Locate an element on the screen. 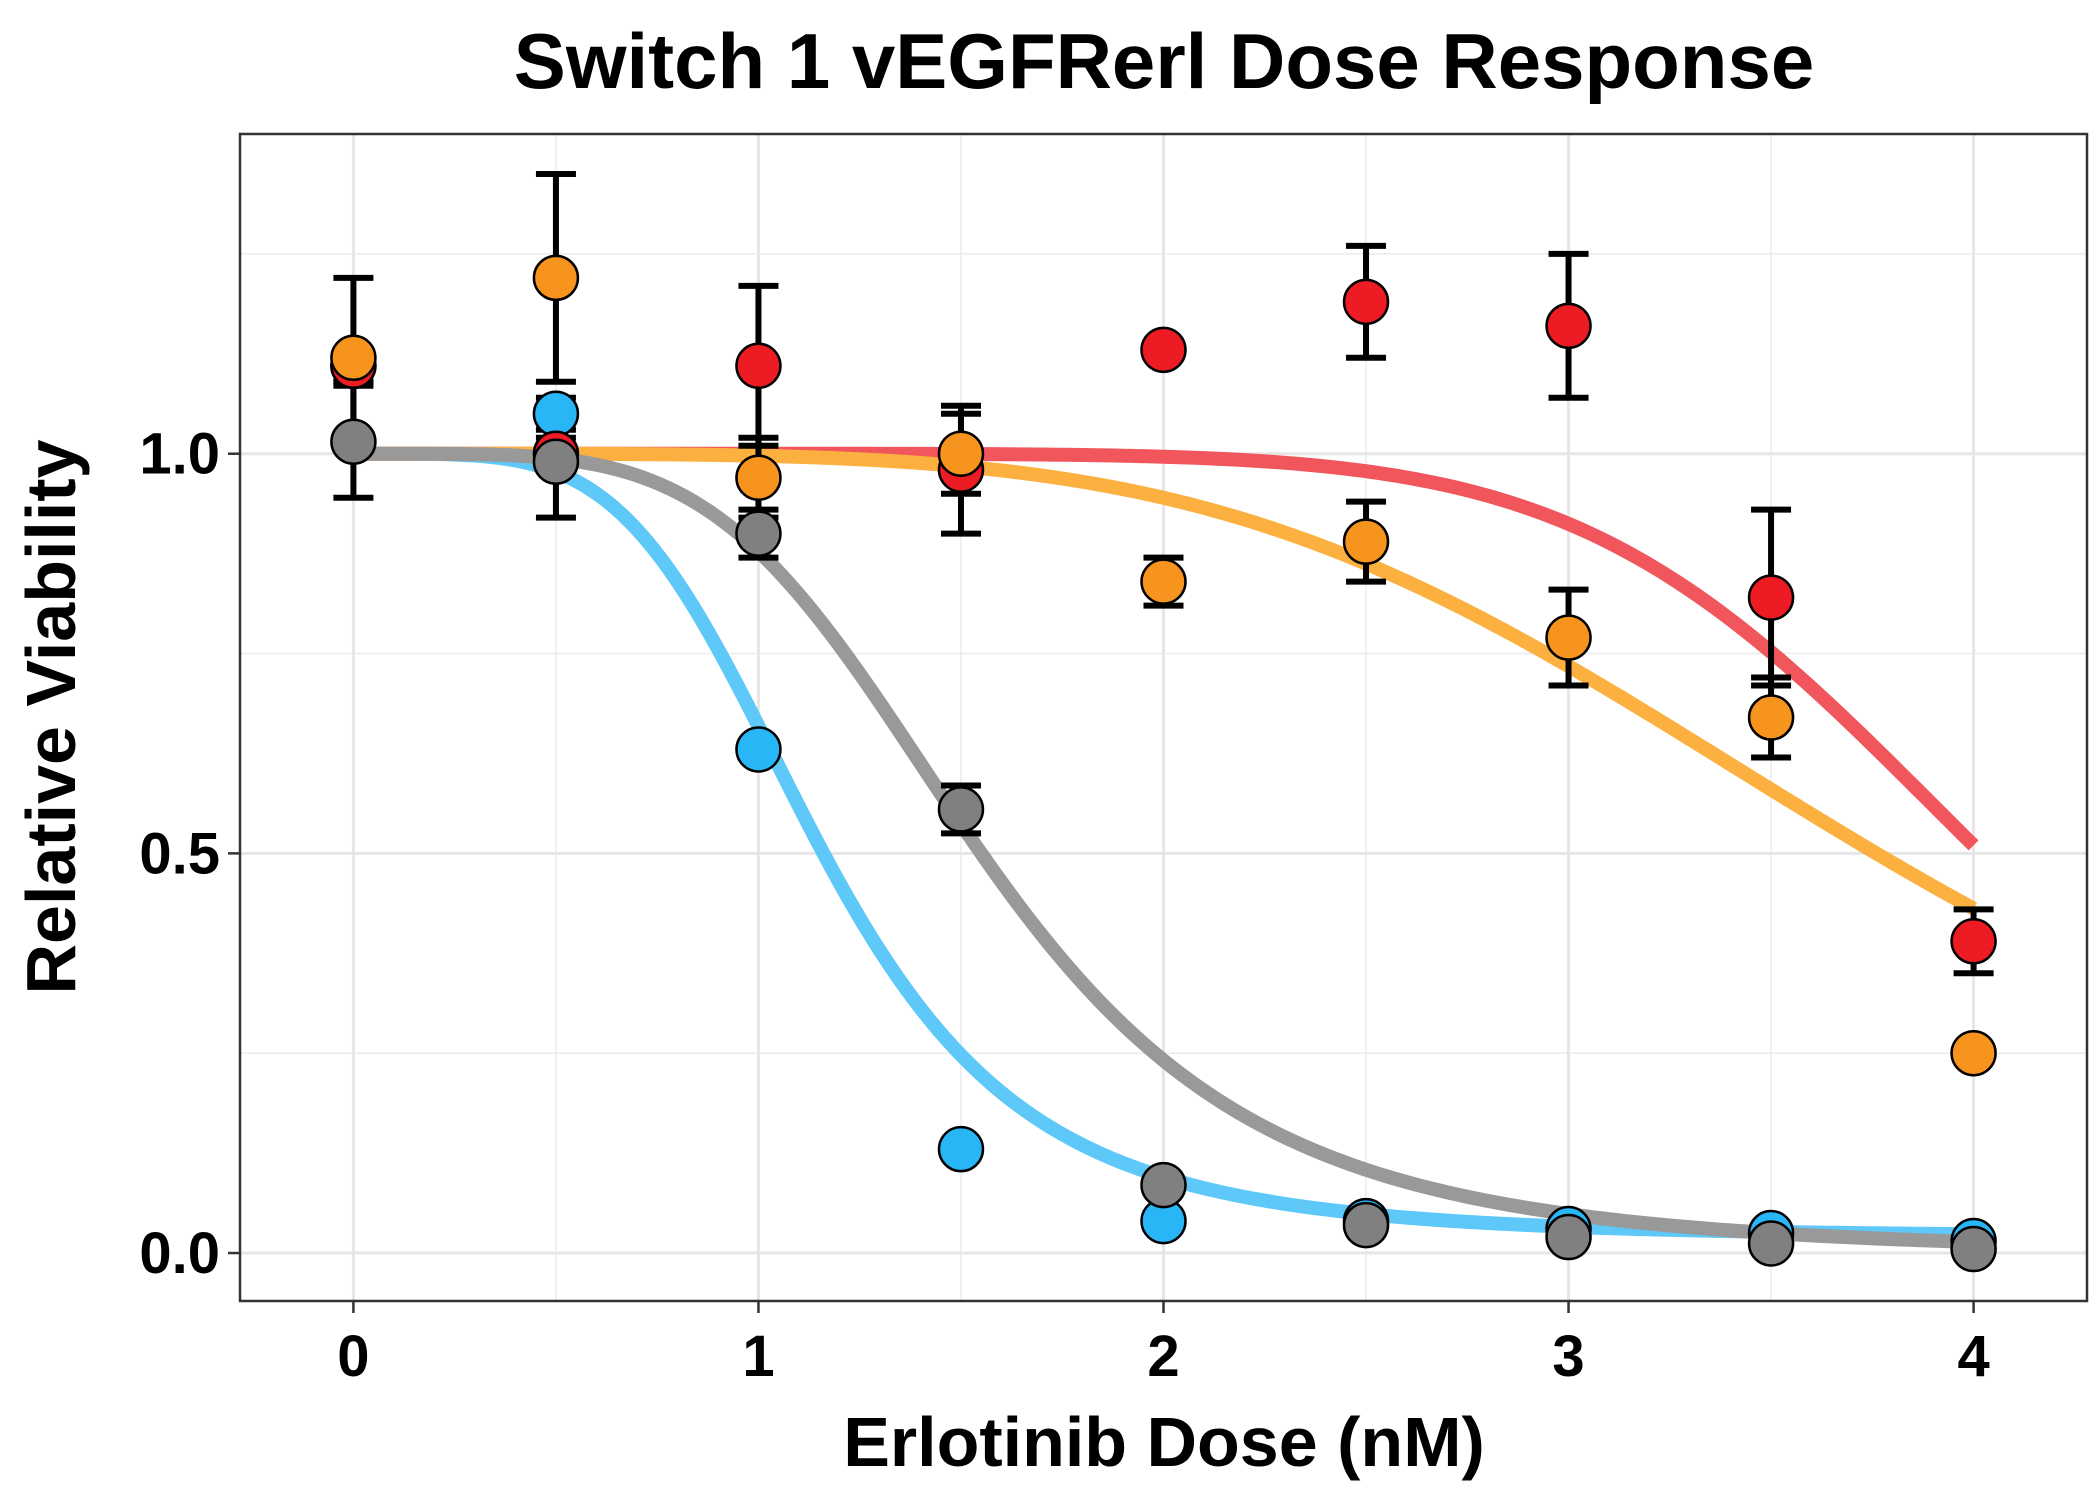 This screenshot has width=2100, height=1500. chart-title: Switch 1 vEGFRerl Dose Response is located at coordinates (1164, 61).